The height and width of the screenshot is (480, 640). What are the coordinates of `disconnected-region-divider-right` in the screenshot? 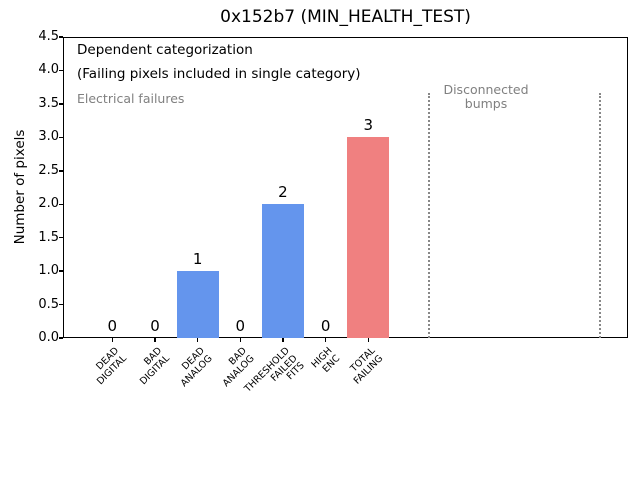 It's located at (600, 215).